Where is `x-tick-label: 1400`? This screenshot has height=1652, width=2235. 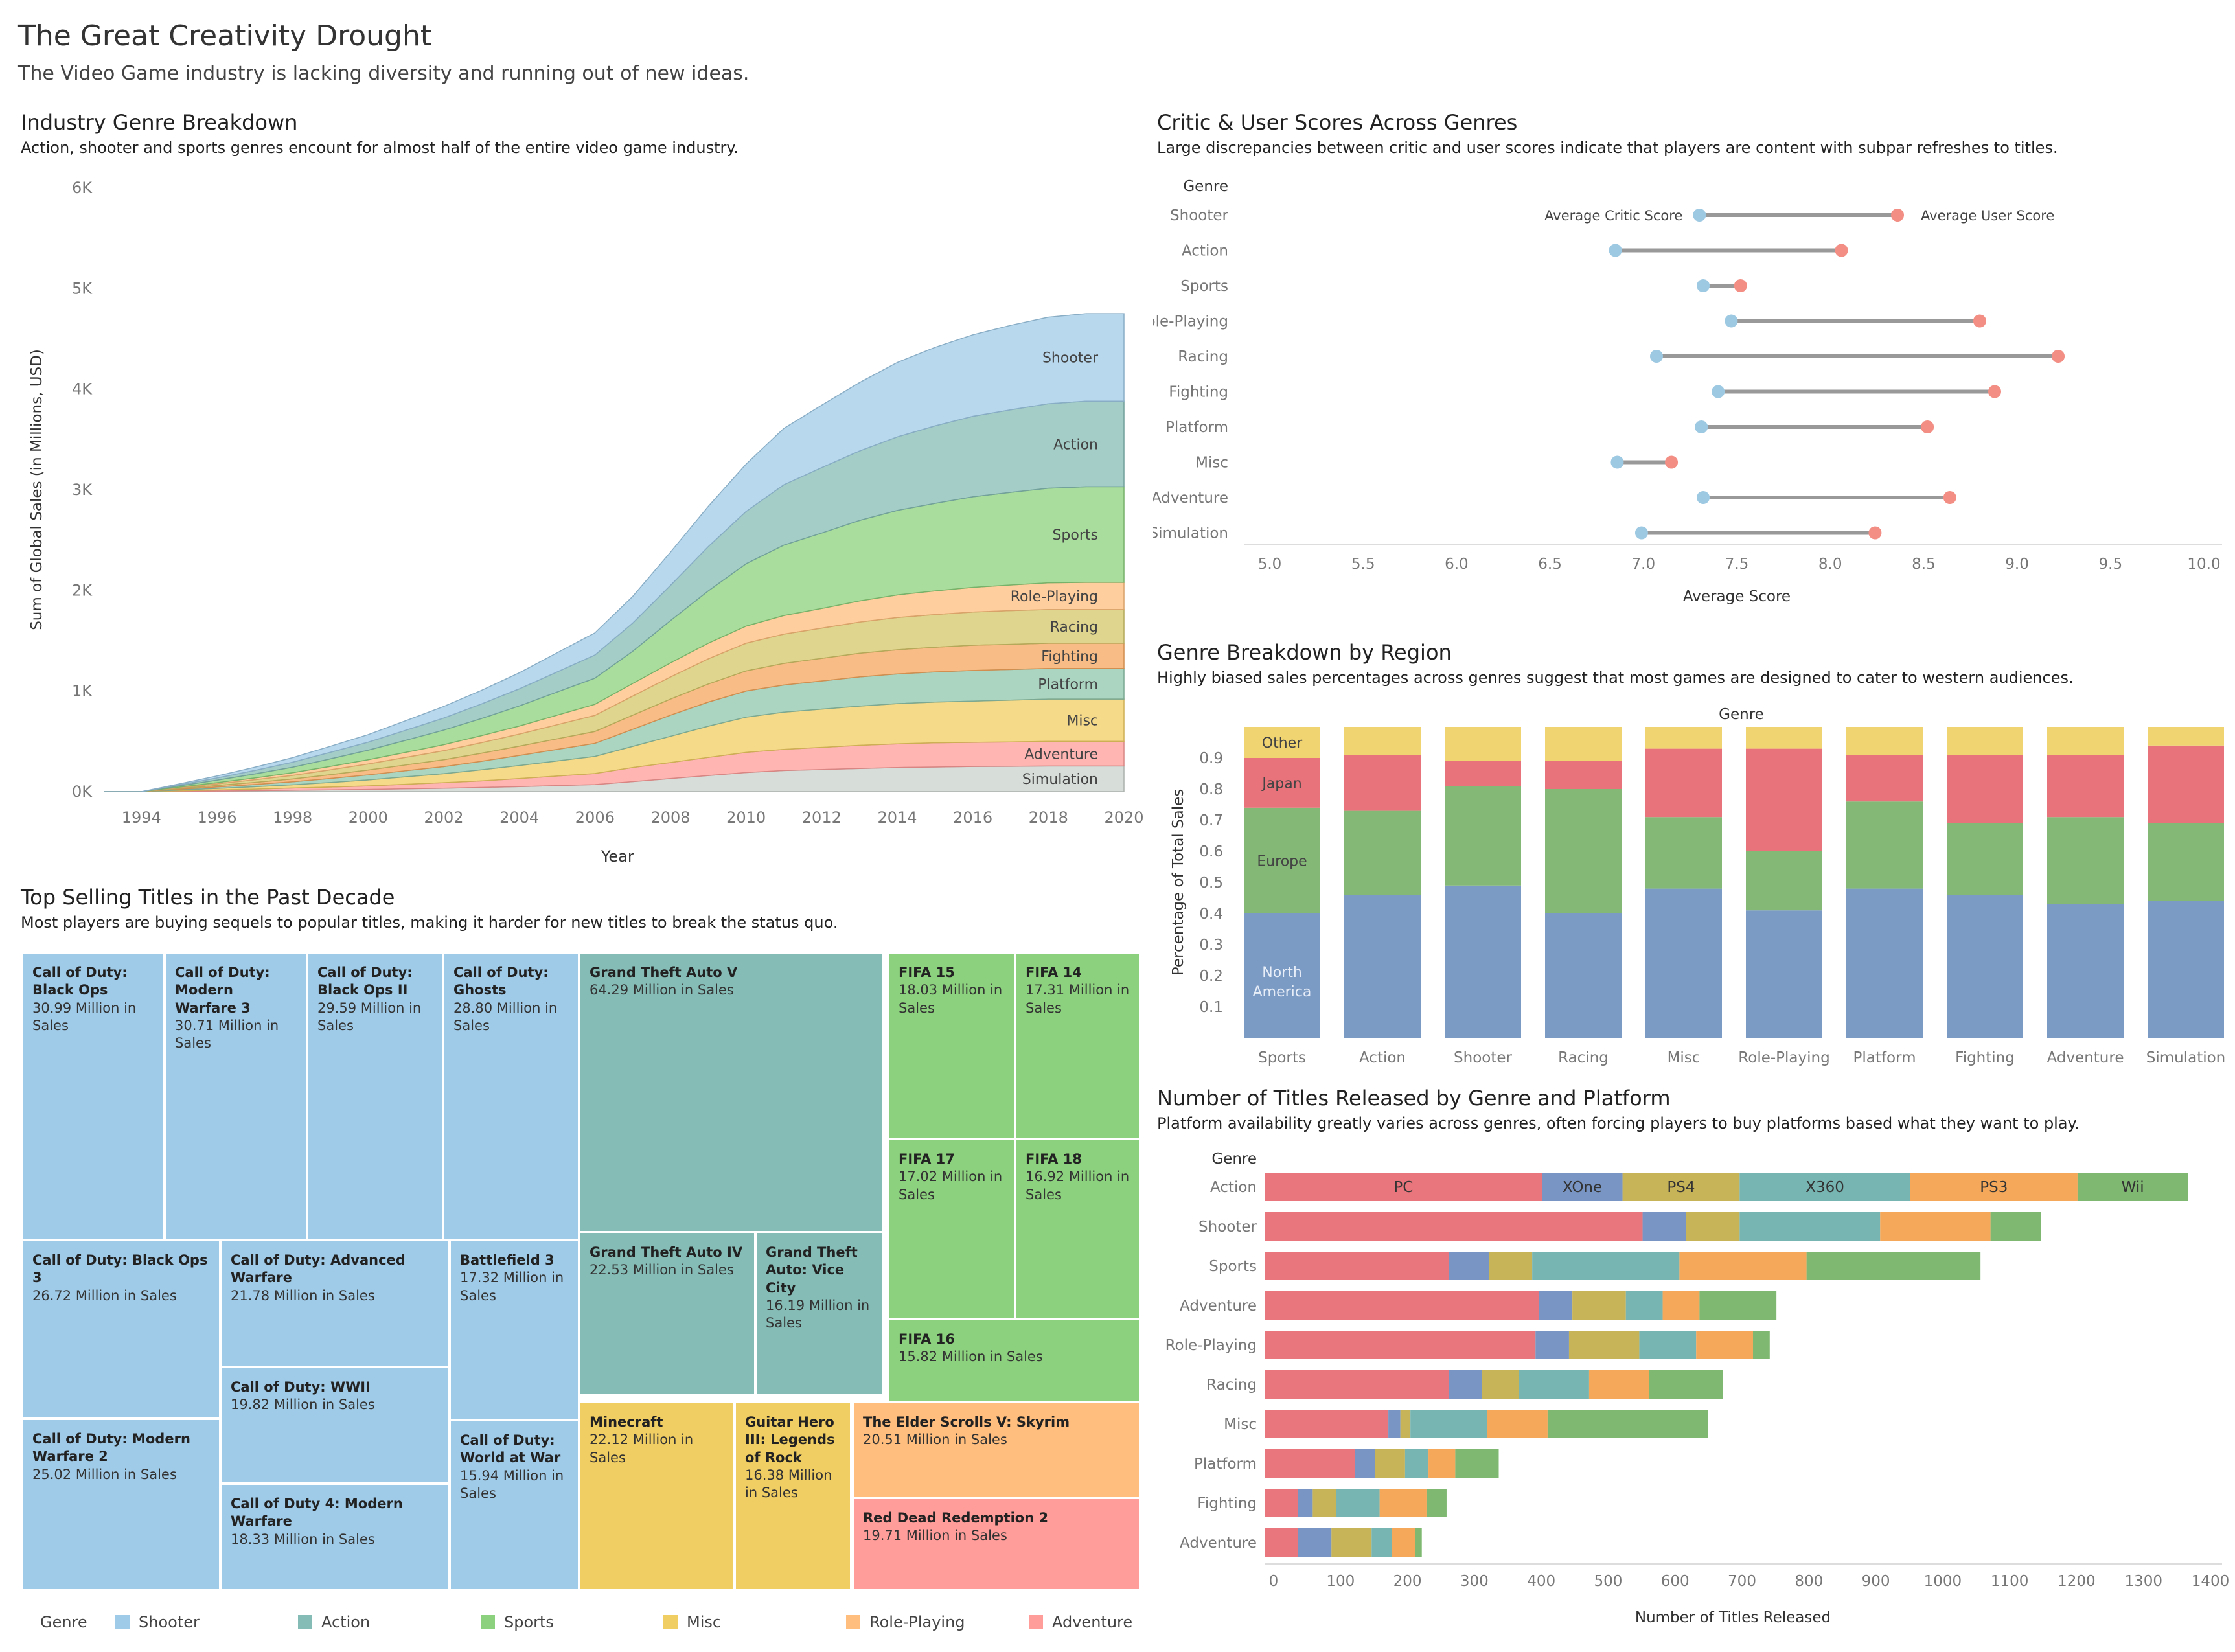
x-tick-label: 1400 is located at coordinates (2211, 1581).